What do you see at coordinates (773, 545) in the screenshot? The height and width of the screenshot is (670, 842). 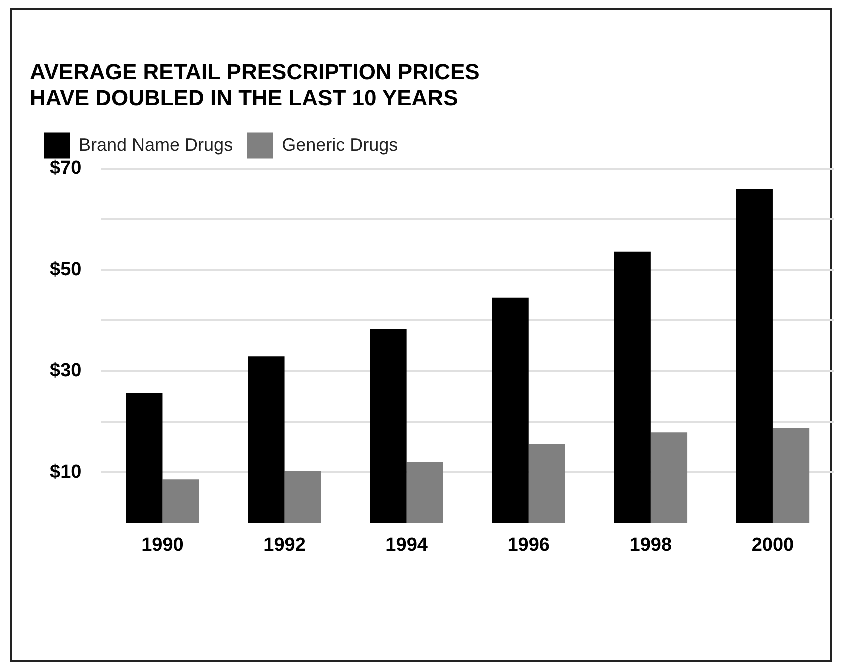 I see `x-tick-label: 2000` at bounding box center [773, 545].